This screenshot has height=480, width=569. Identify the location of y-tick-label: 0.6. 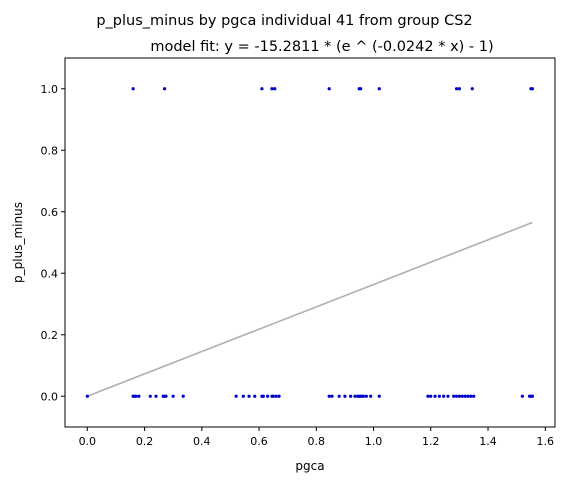
(50, 212).